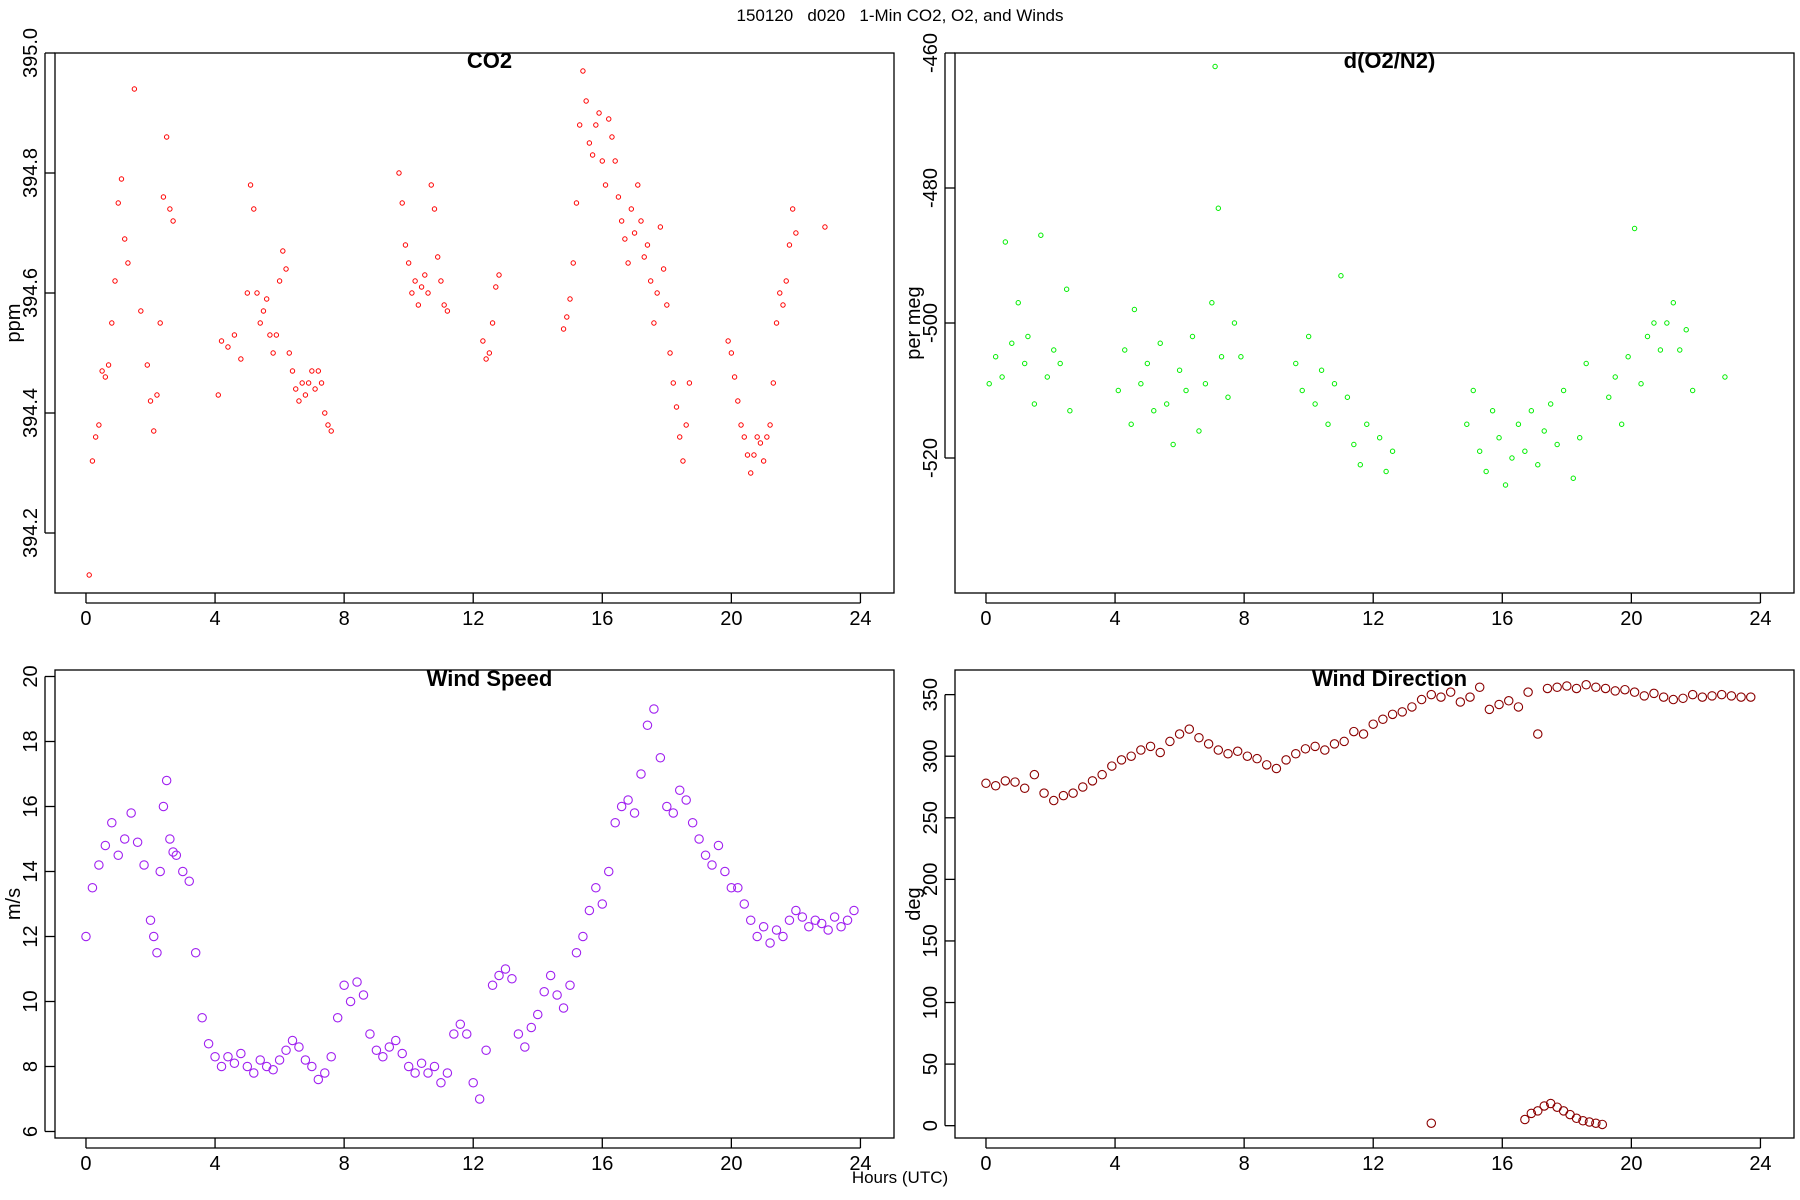 The image size is (1800, 1200). I want to click on y-axis-label: deg, so click(914, 903).